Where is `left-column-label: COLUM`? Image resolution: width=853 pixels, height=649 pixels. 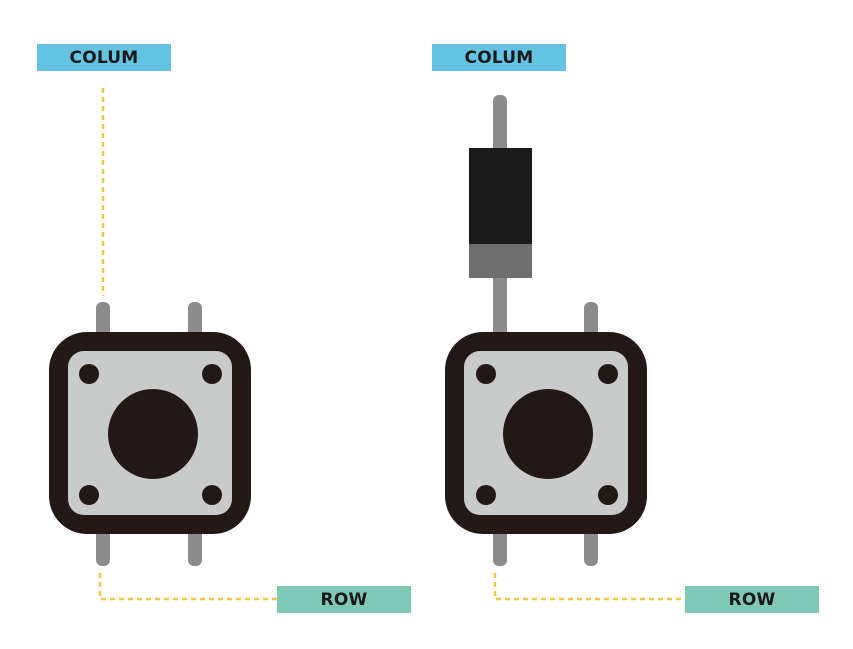 left-column-label: COLUM is located at coordinates (104, 57).